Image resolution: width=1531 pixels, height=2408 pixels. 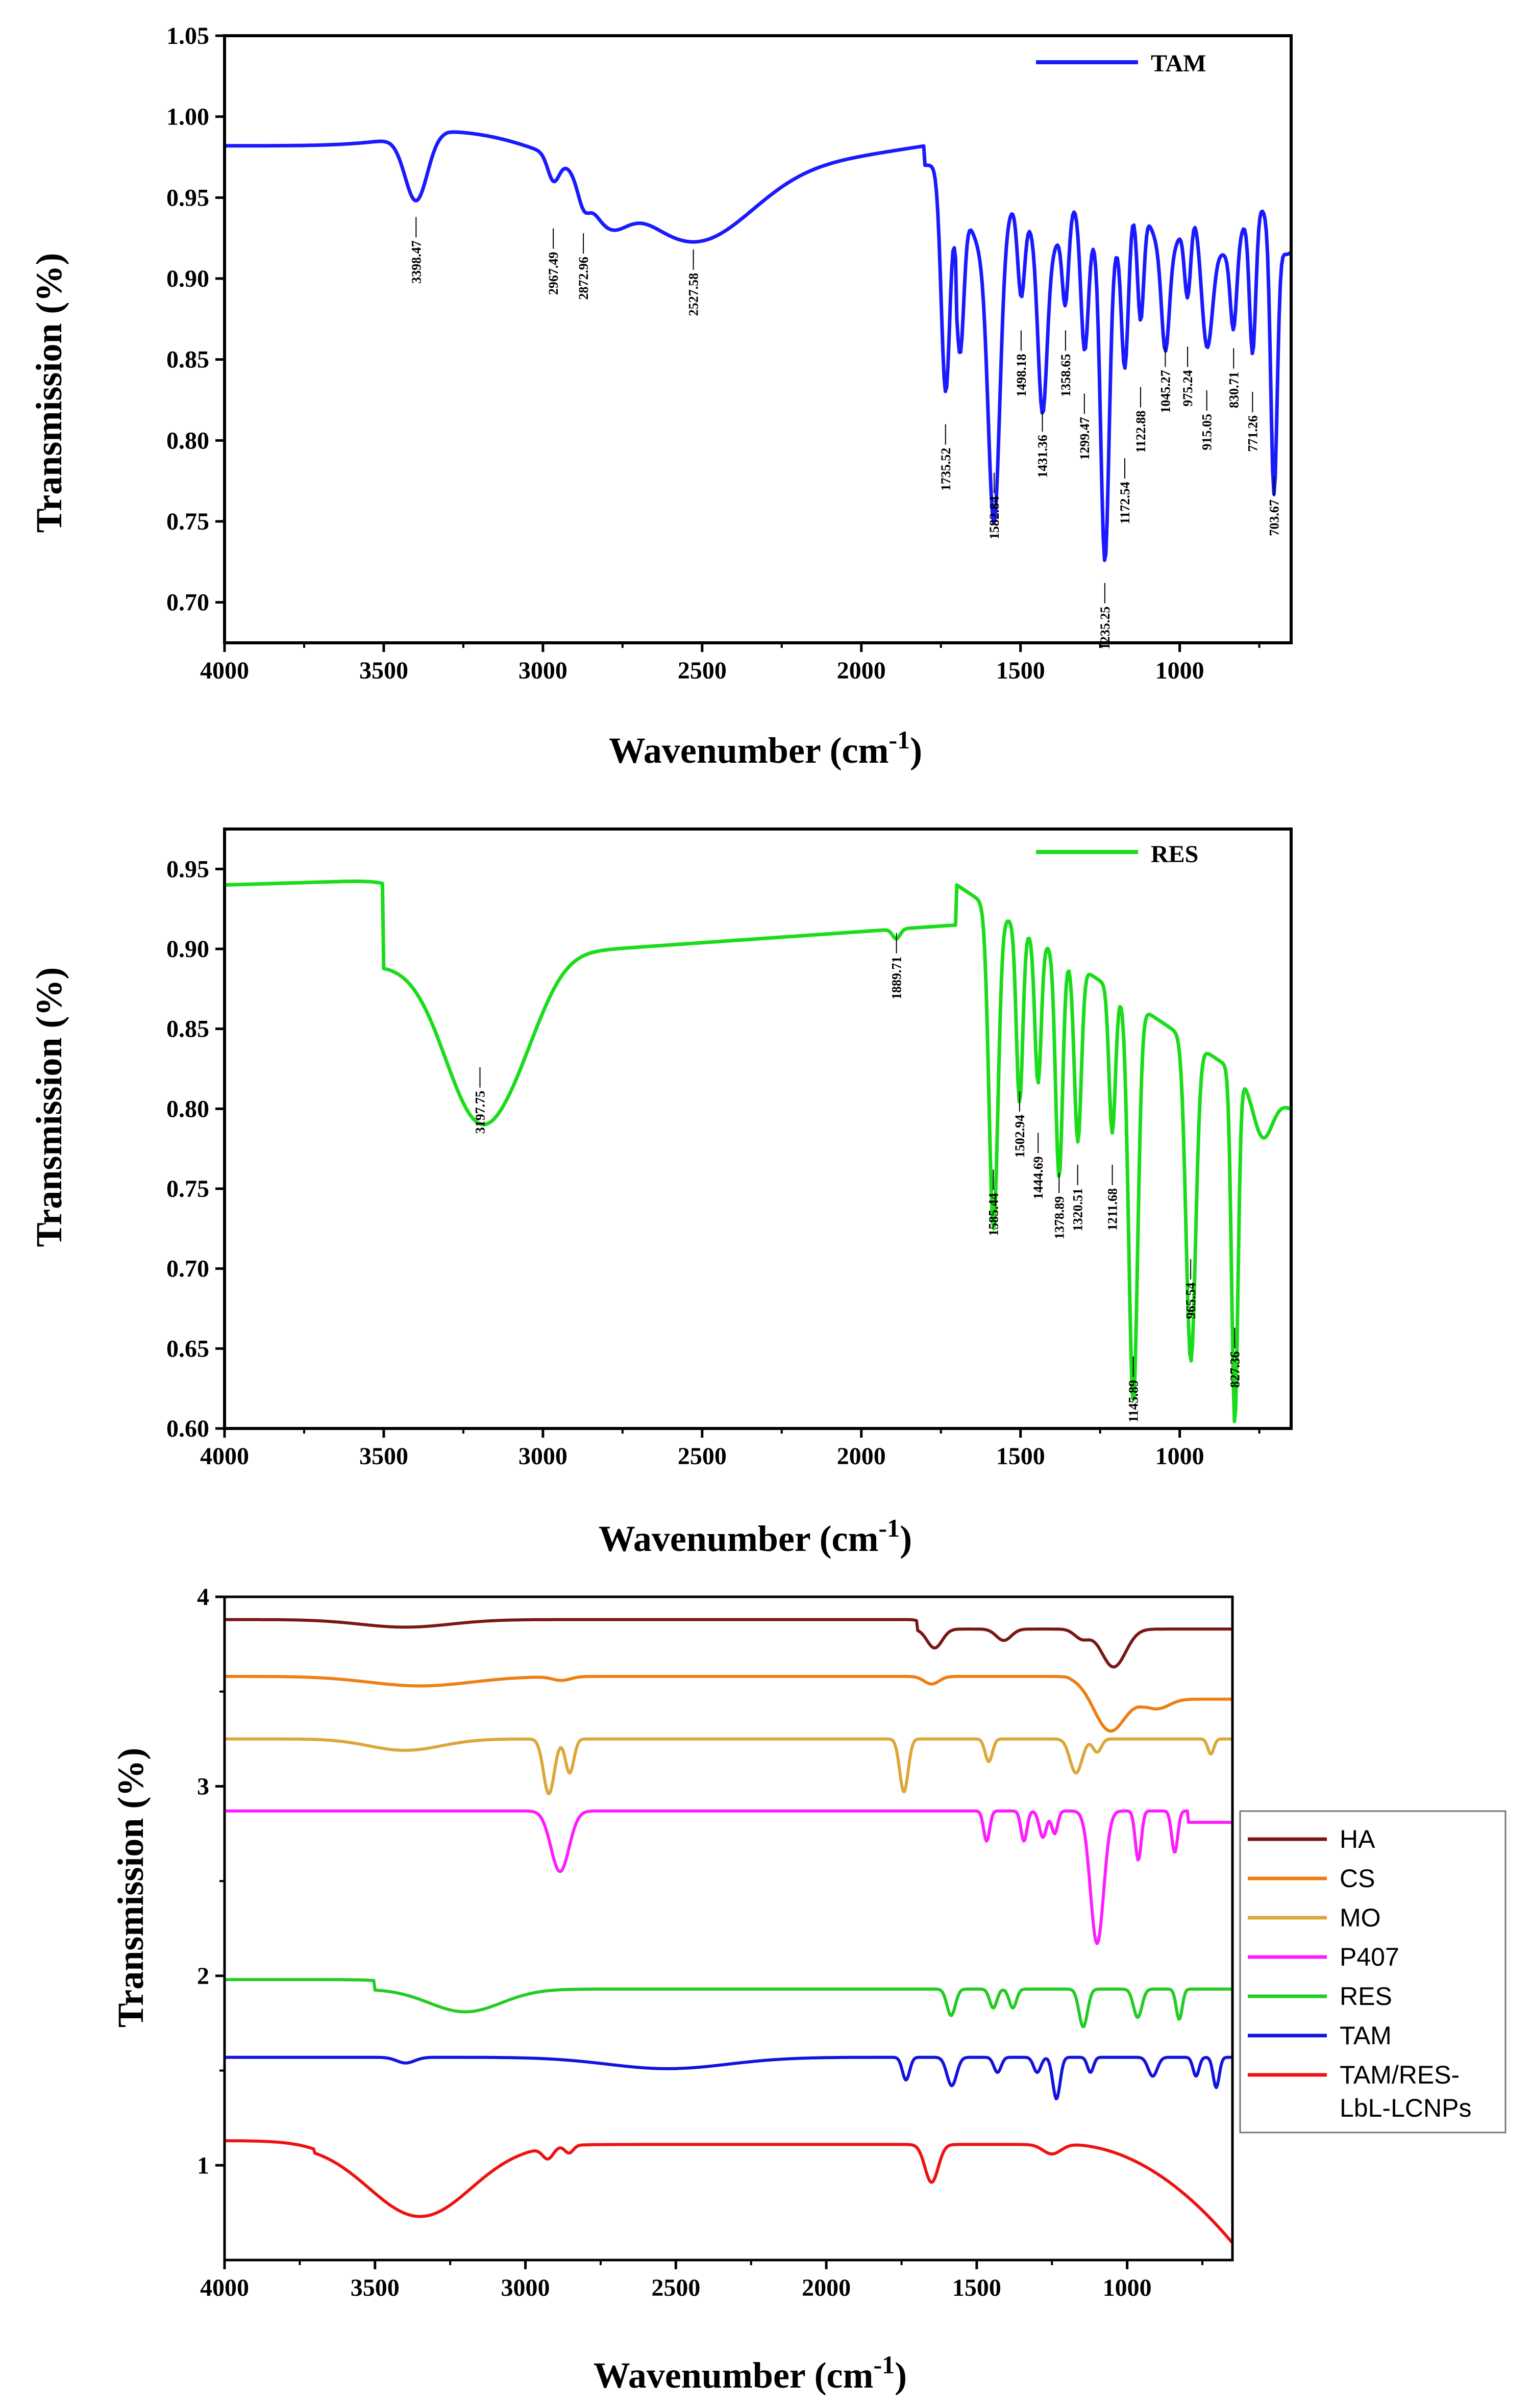 I want to click on peak-label: 771.26, so click(x=1252, y=433).